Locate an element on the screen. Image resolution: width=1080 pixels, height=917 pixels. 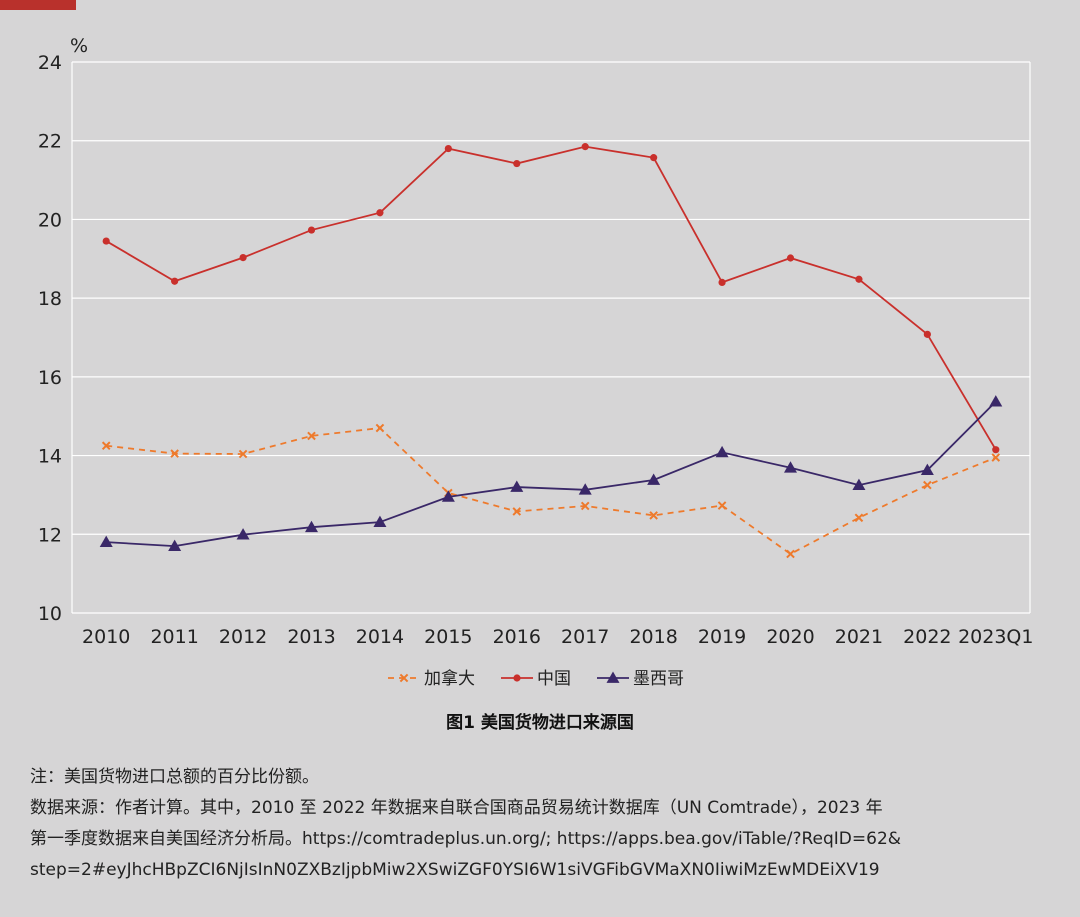
x-tick-label: 2018 is located at coordinates (653, 637).